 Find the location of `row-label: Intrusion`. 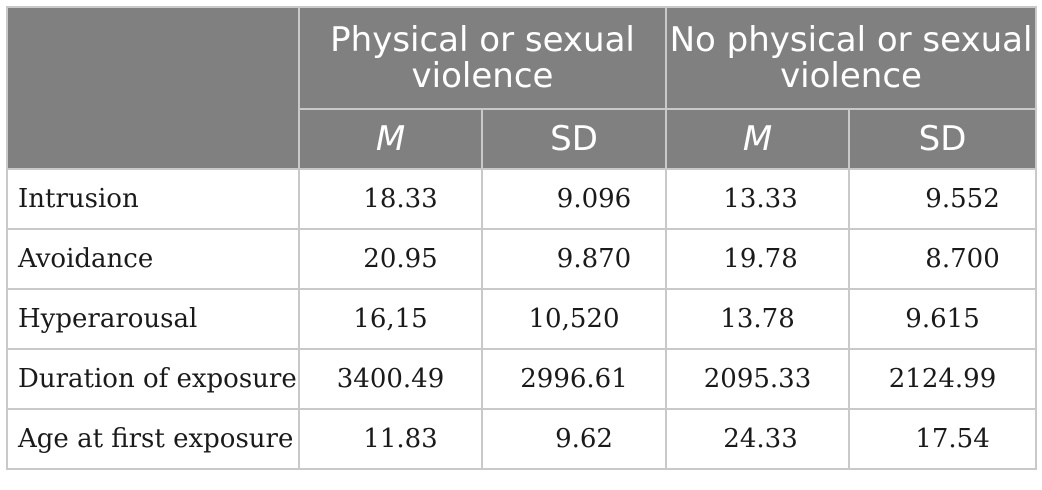

row-label: Intrusion is located at coordinates (153, 199).